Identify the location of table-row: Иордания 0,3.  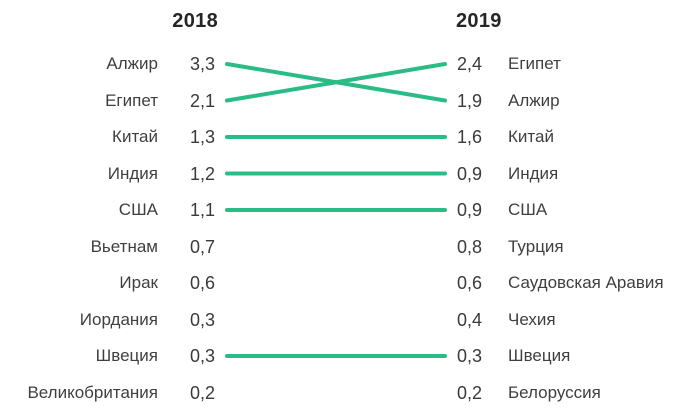
(107, 319).